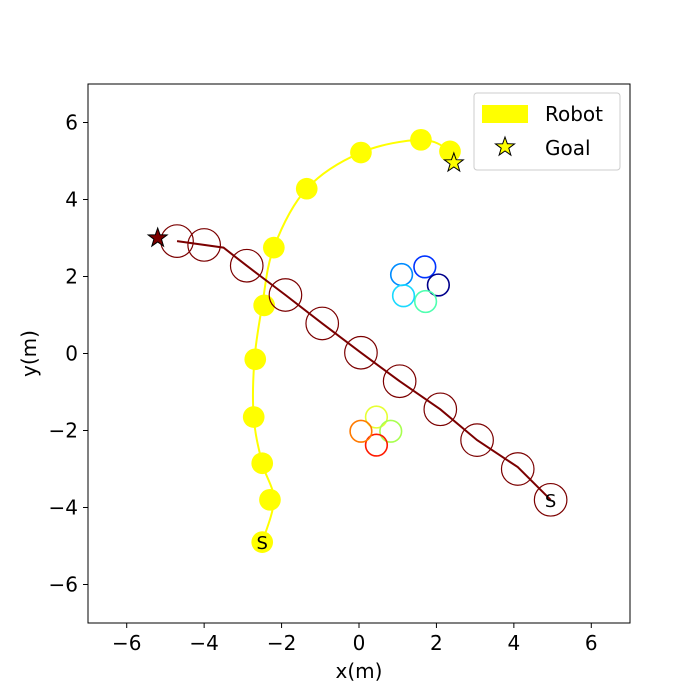 The image size is (700, 700). I want to click on robot-start-label: S, so click(261, 543).